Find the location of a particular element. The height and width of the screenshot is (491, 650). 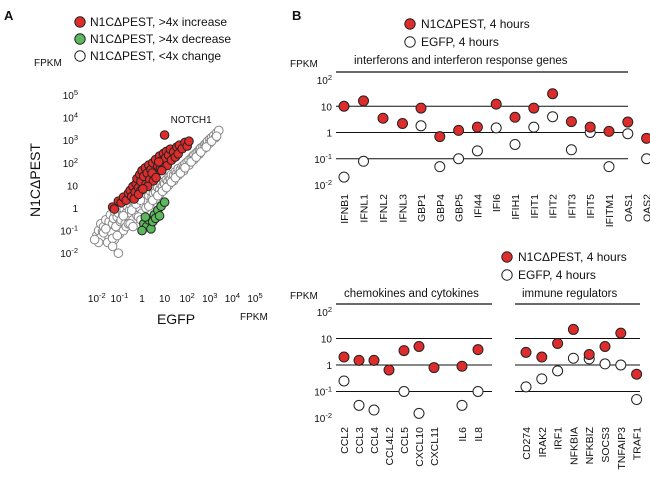

x-tick-label: 10⁻¹ is located at coordinates (120, 298).